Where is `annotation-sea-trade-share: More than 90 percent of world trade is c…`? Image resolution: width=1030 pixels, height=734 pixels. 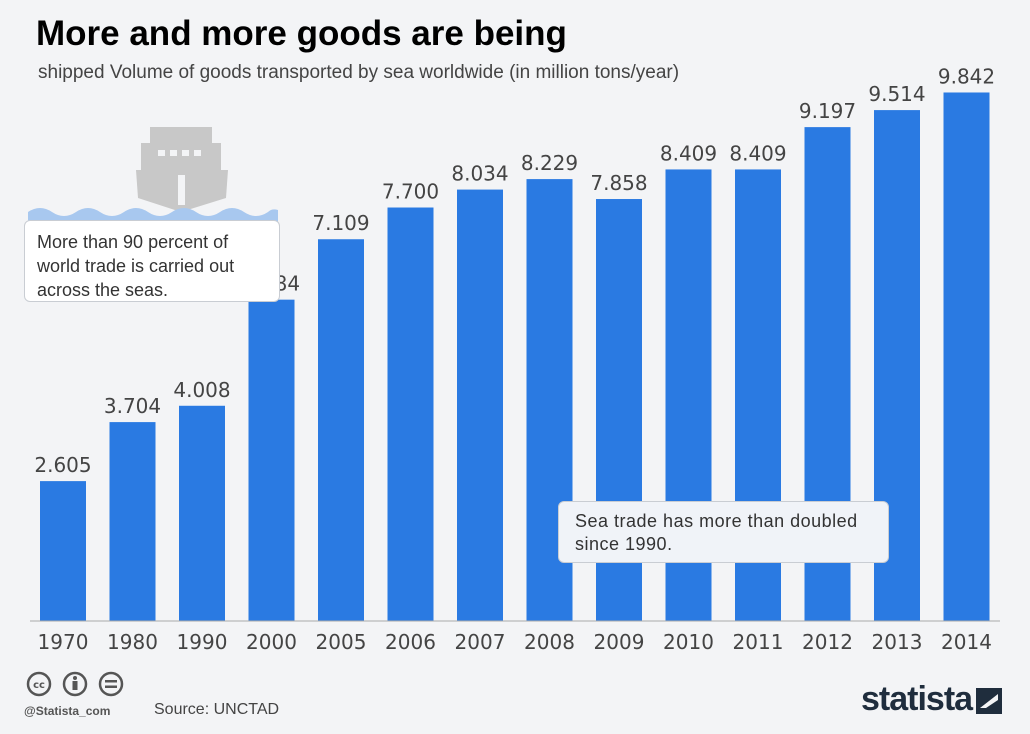
annotation-sea-trade-share: More than 90 percent of world trade is c… is located at coordinates (152, 261).